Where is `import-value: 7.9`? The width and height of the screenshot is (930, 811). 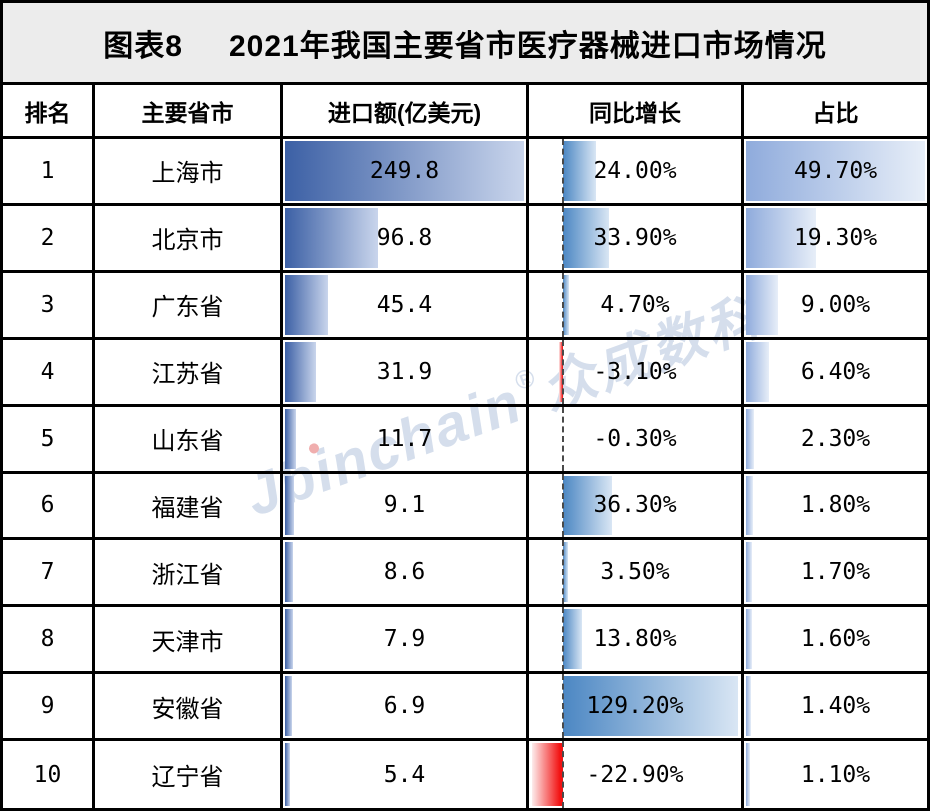
import-value: 7.9 is located at coordinates (404, 639).